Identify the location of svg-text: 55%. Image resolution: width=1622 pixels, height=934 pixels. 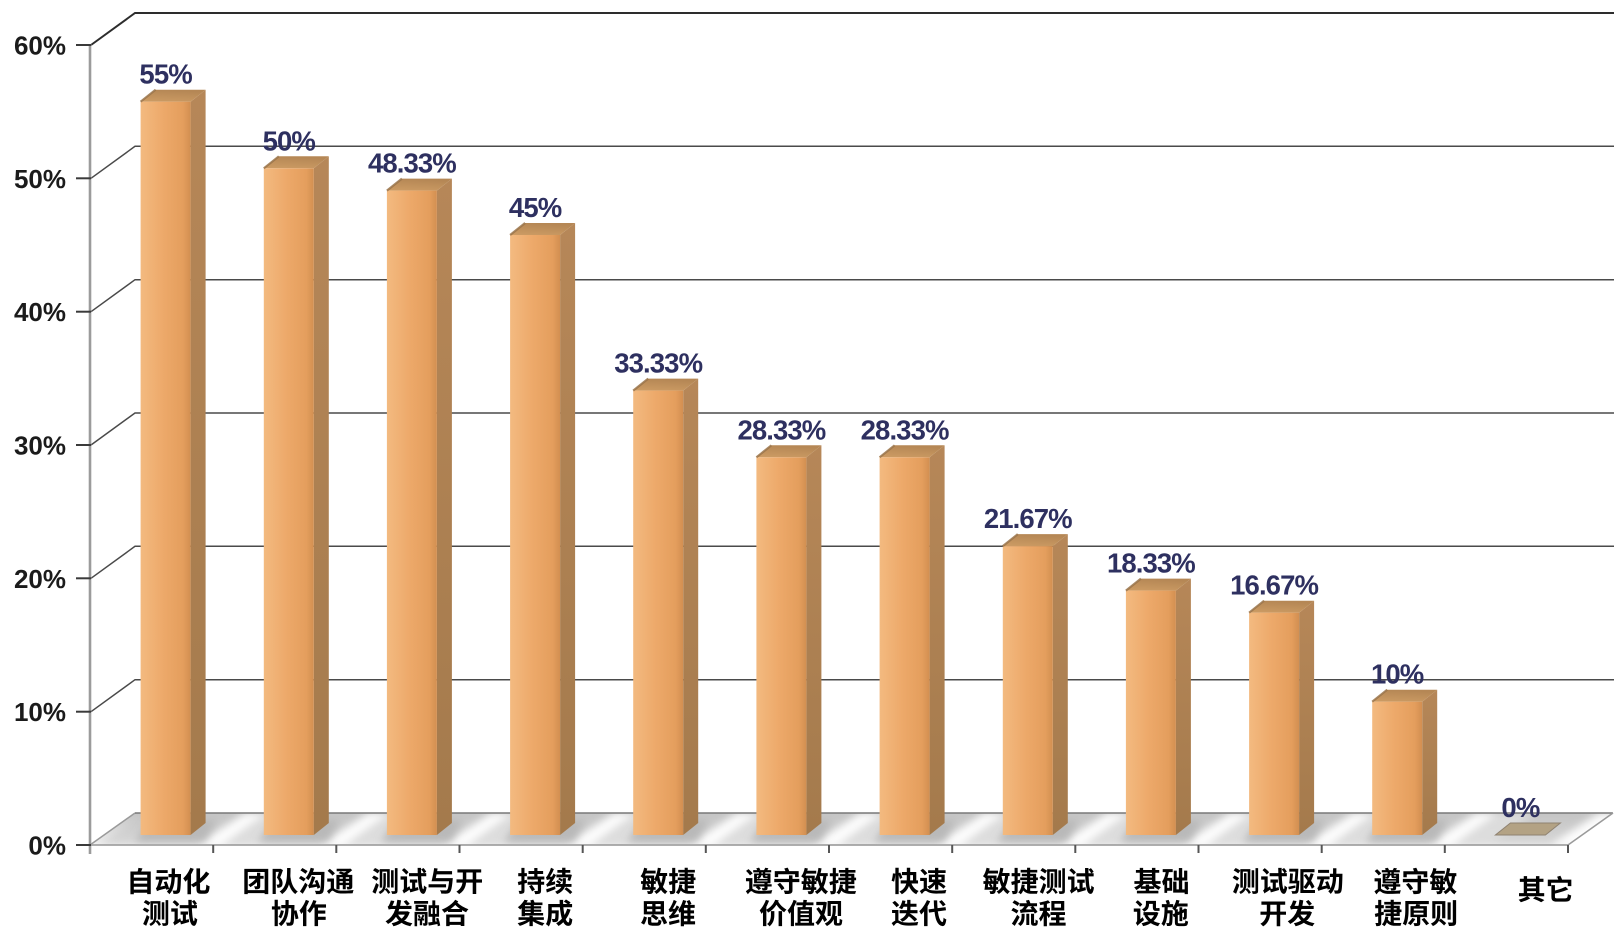
(165, 74).